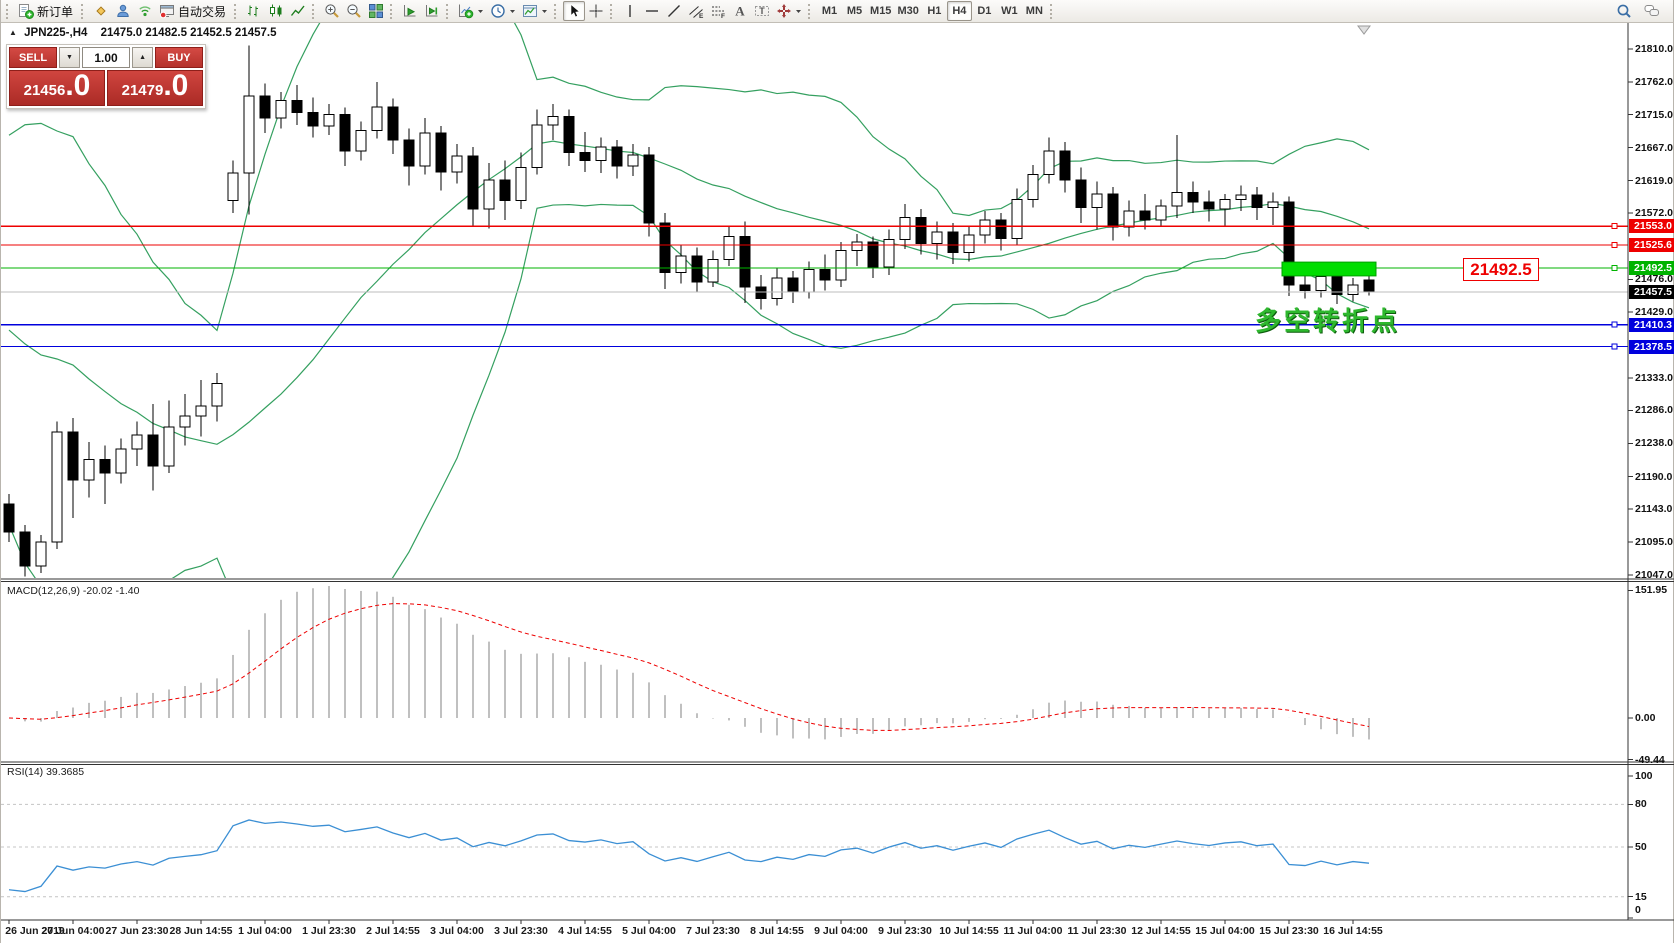  What do you see at coordinates (652, 11) in the screenshot?
I see `toolbar-horizontal-line-button` at bounding box center [652, 11].